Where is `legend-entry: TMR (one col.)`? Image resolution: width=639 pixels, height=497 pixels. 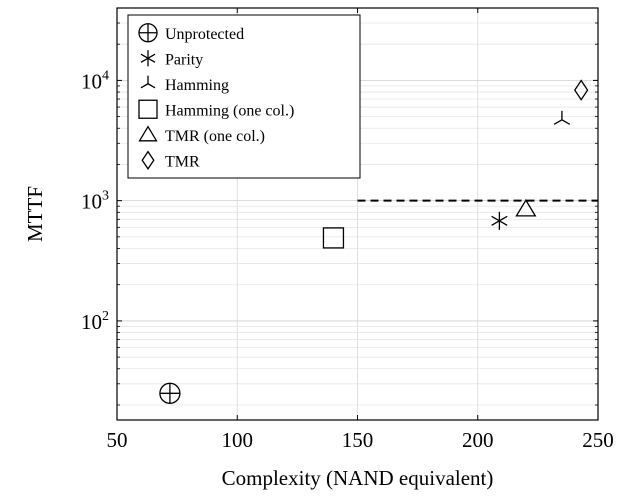 legend-entry: TMR (one col.) is located at coordinates (201, 135).